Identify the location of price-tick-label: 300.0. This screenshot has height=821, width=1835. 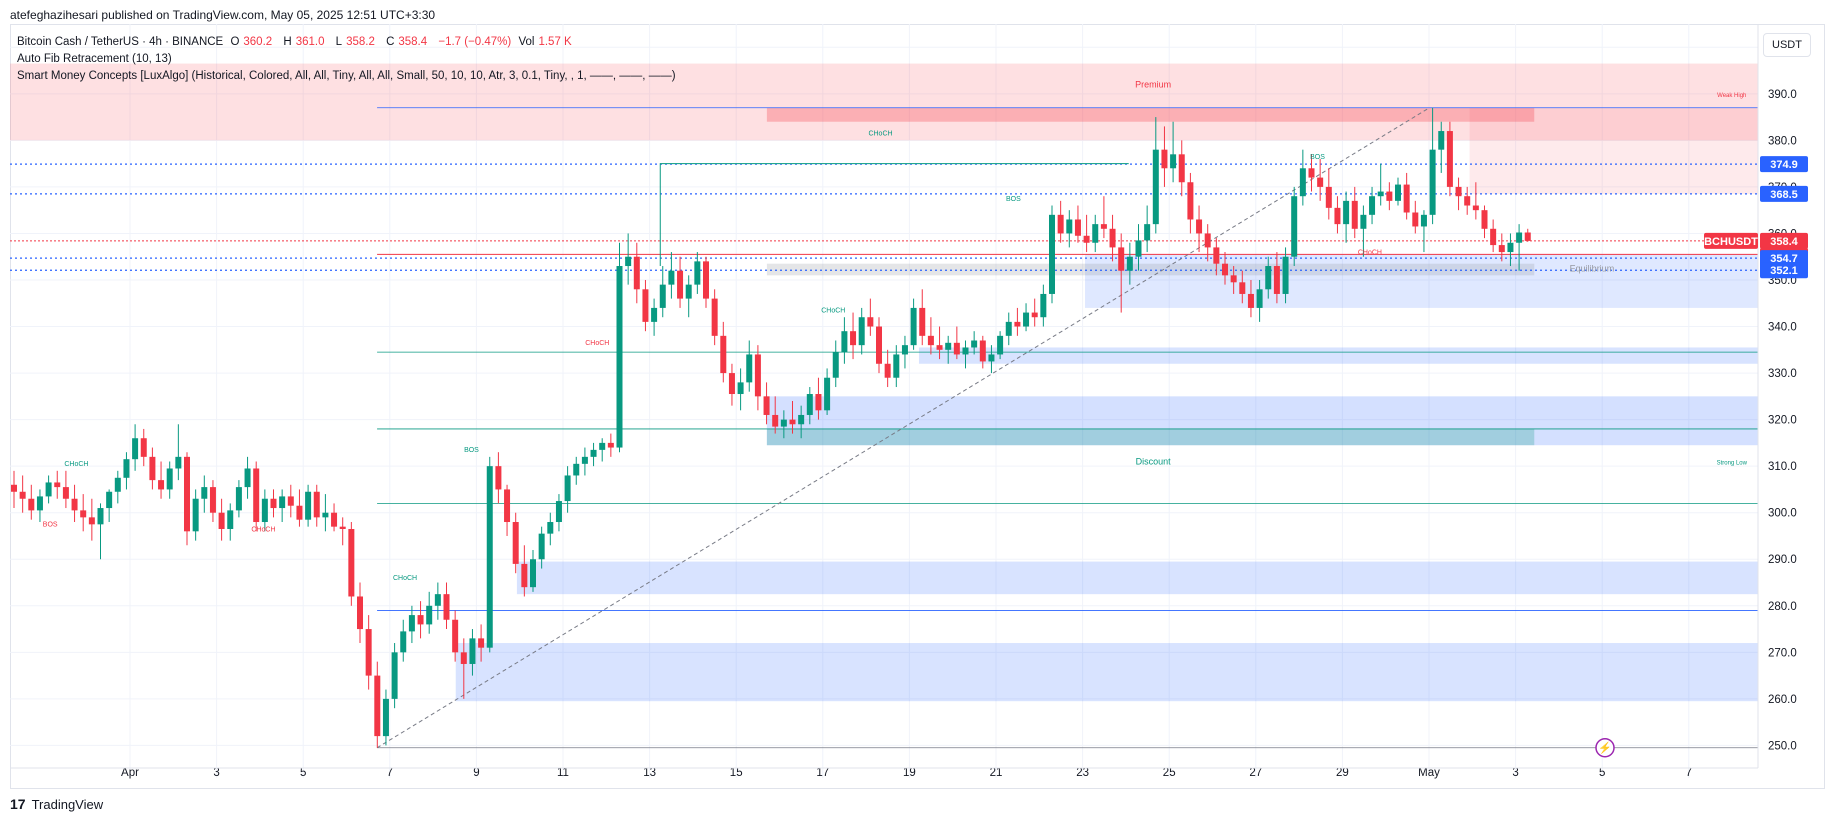
(1782, 514).